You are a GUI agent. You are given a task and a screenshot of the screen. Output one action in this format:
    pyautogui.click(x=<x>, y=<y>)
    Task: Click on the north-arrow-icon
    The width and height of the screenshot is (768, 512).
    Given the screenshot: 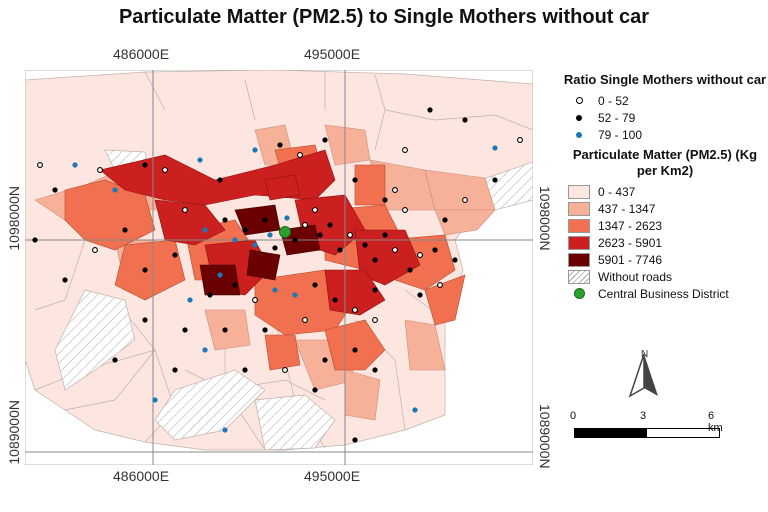 What is the action you would take?
    pyautogui.click(x=643, y=375)
    